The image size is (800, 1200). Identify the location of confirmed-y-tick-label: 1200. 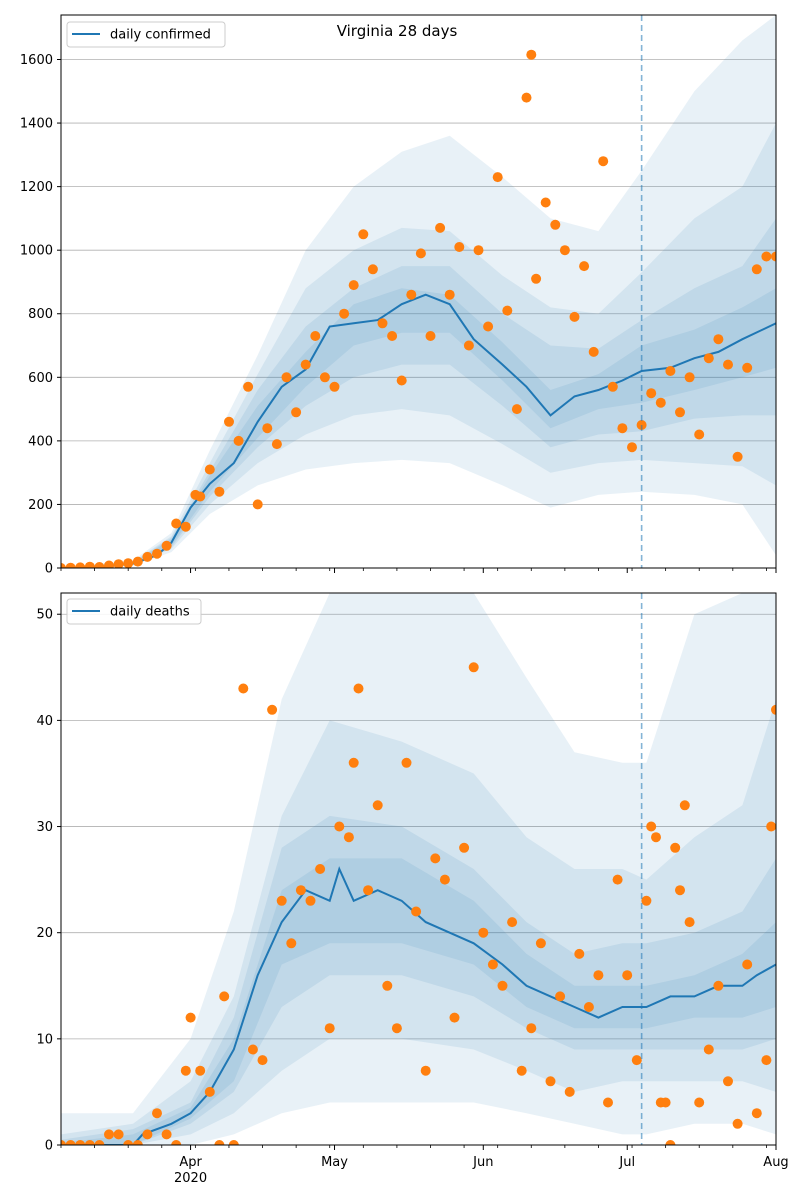
(36, 187).